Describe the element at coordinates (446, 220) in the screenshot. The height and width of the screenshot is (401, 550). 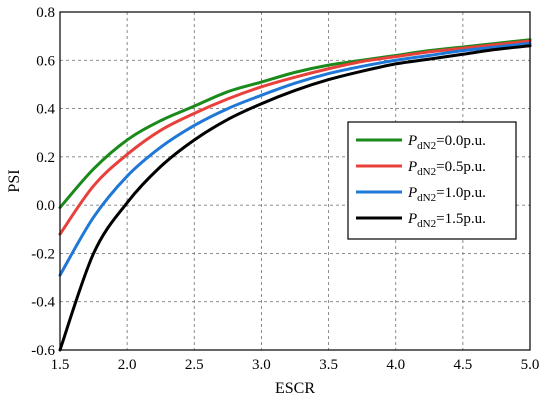
I see `legend-label-4: PdN2=1.5p.u.` at that location.